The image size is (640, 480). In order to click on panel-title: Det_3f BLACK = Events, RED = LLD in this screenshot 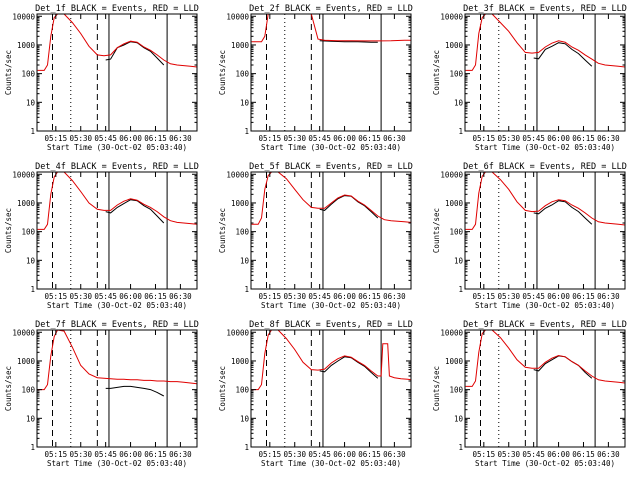, I will do `click(545, 9)`.